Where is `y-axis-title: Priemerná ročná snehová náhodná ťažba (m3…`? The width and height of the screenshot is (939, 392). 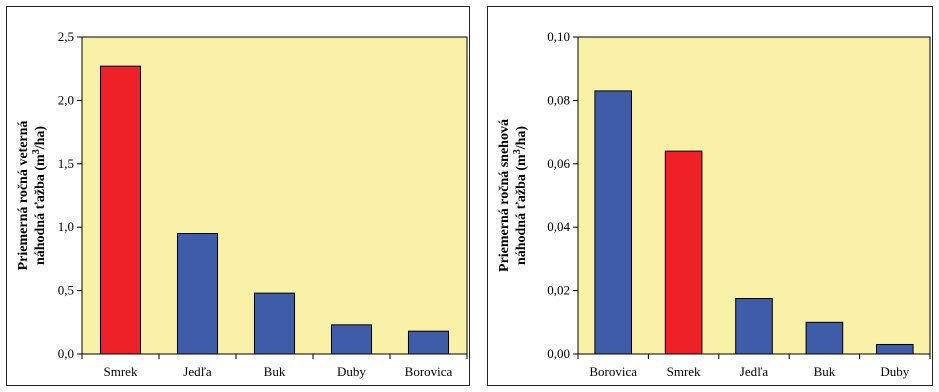
y-axis-title: Priemerná ročná snehová náhodná ťažba (m3… is located at coordinates (513, 195).